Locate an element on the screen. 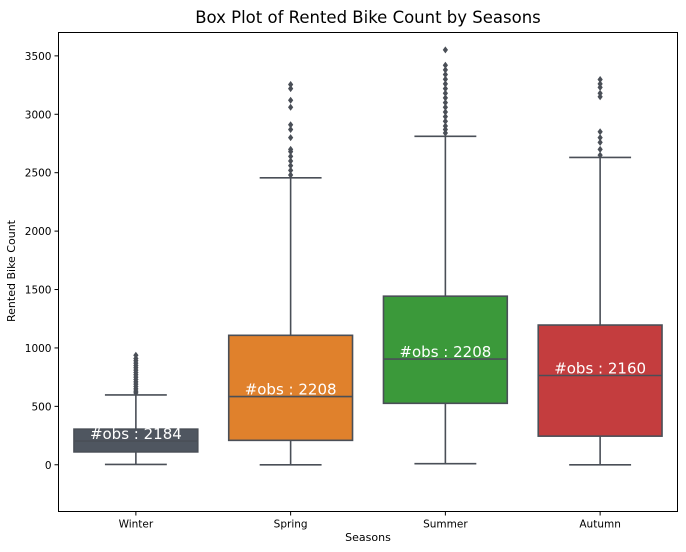 Image resolution: width=686 pixels, height=552 pixels. x-axis: Winter Spring Summer Autumn is located at coordinates (370, 521).